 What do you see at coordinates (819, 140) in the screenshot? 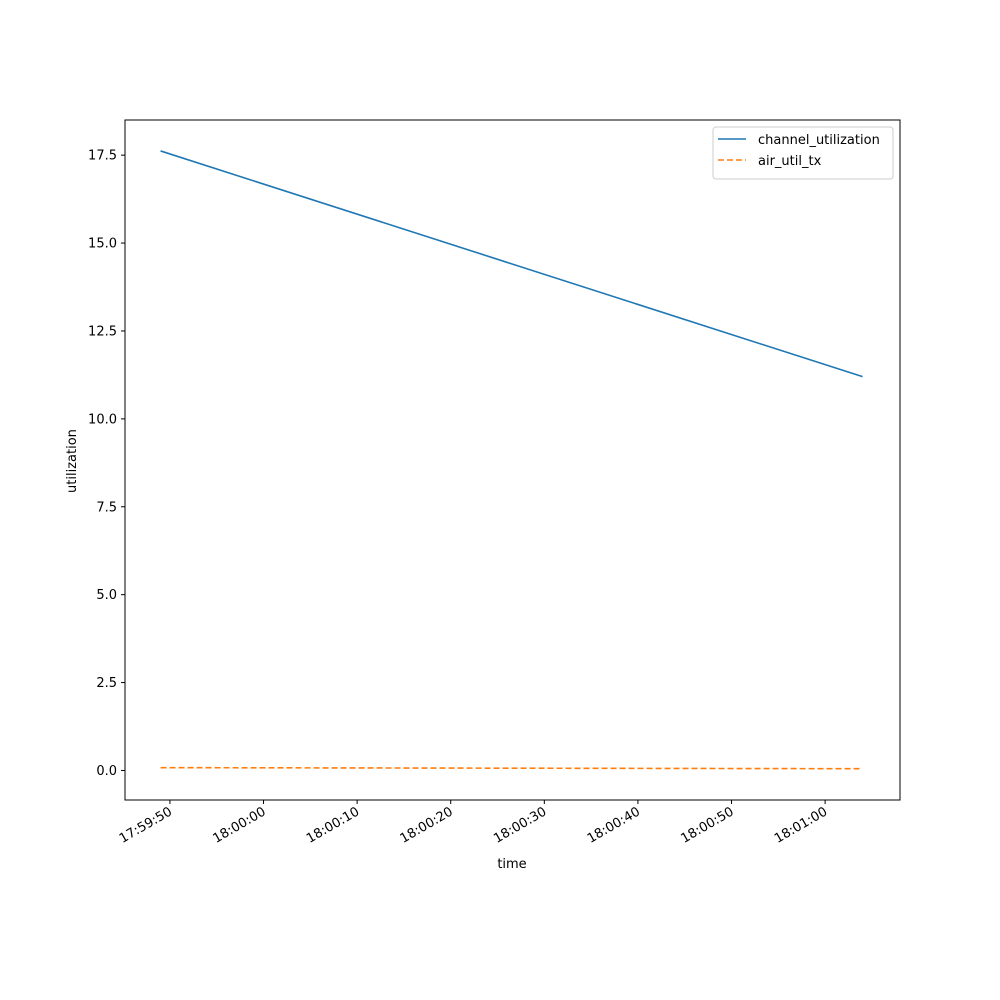
I see `legend-label: channel_utilization` at bounding box center [819, 140].